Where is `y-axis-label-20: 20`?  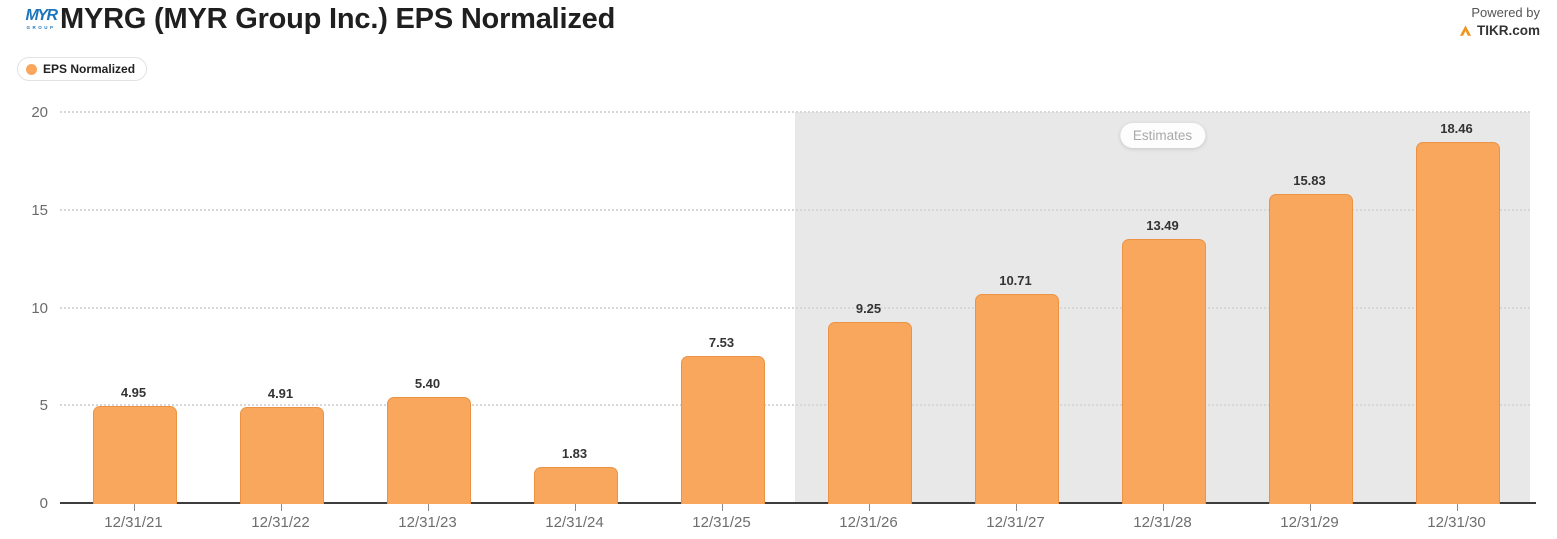
y-axis-label-20: 20 is located at coordinates (39, 112).